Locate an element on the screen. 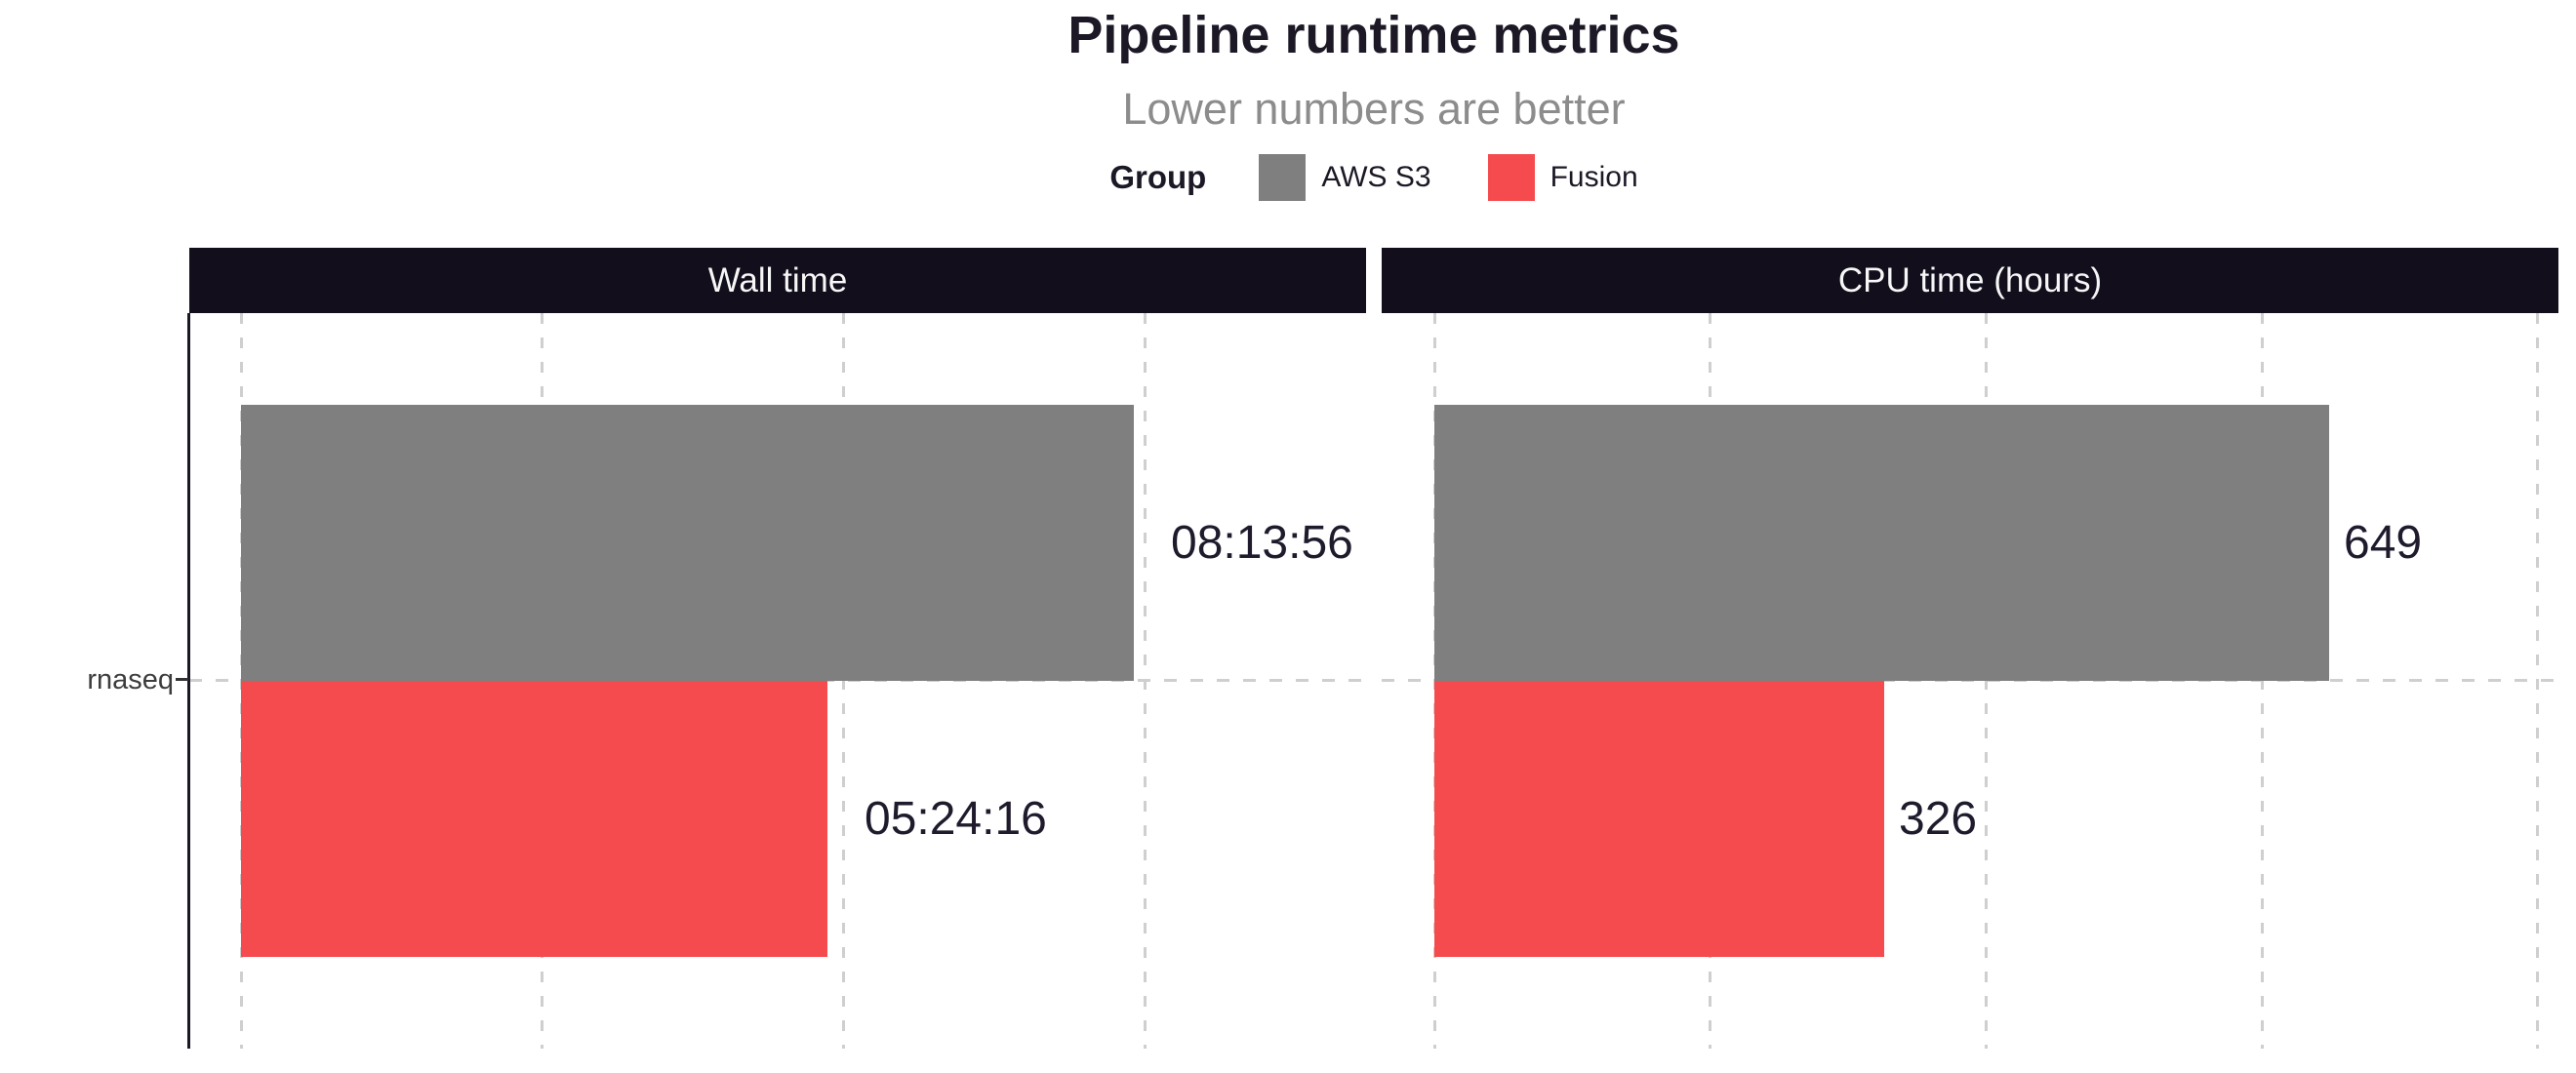  facet-strip: Wall time is located at coordinates (777, 280).